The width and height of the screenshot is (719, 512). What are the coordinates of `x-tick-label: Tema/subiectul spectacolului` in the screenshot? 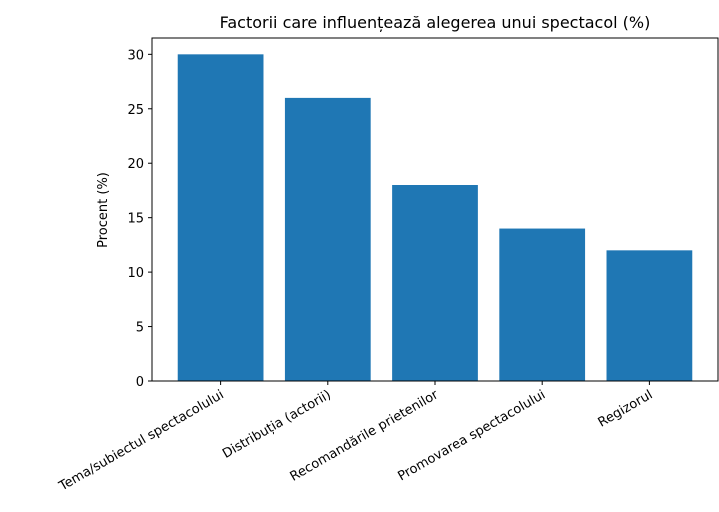 It's located at (141, 440).